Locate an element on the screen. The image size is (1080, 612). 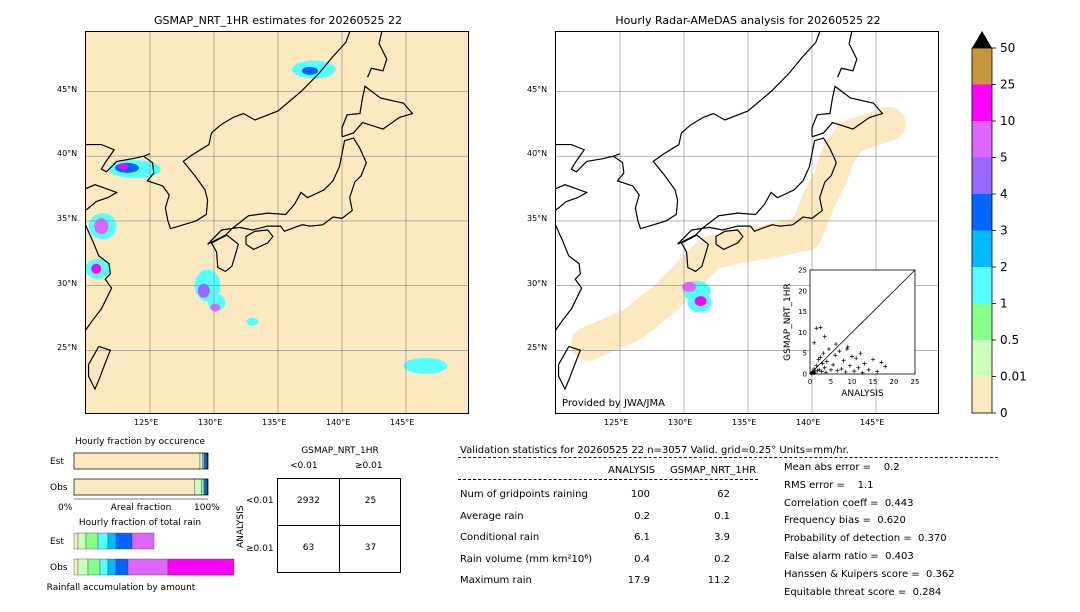
skill-score: Equitable threat score = 0.284 is located at coordinates (863, 592).